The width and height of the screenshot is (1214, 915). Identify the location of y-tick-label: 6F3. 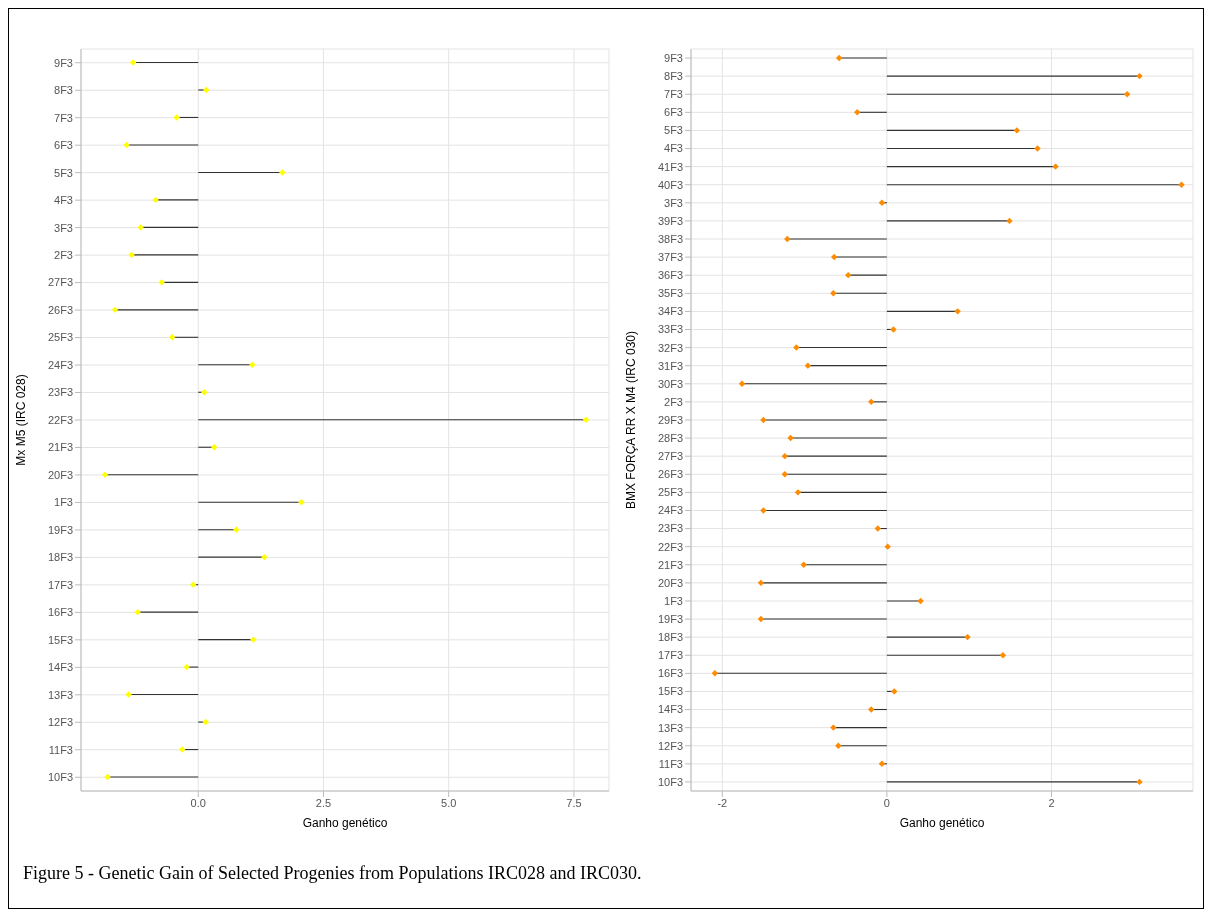
(63, 145).